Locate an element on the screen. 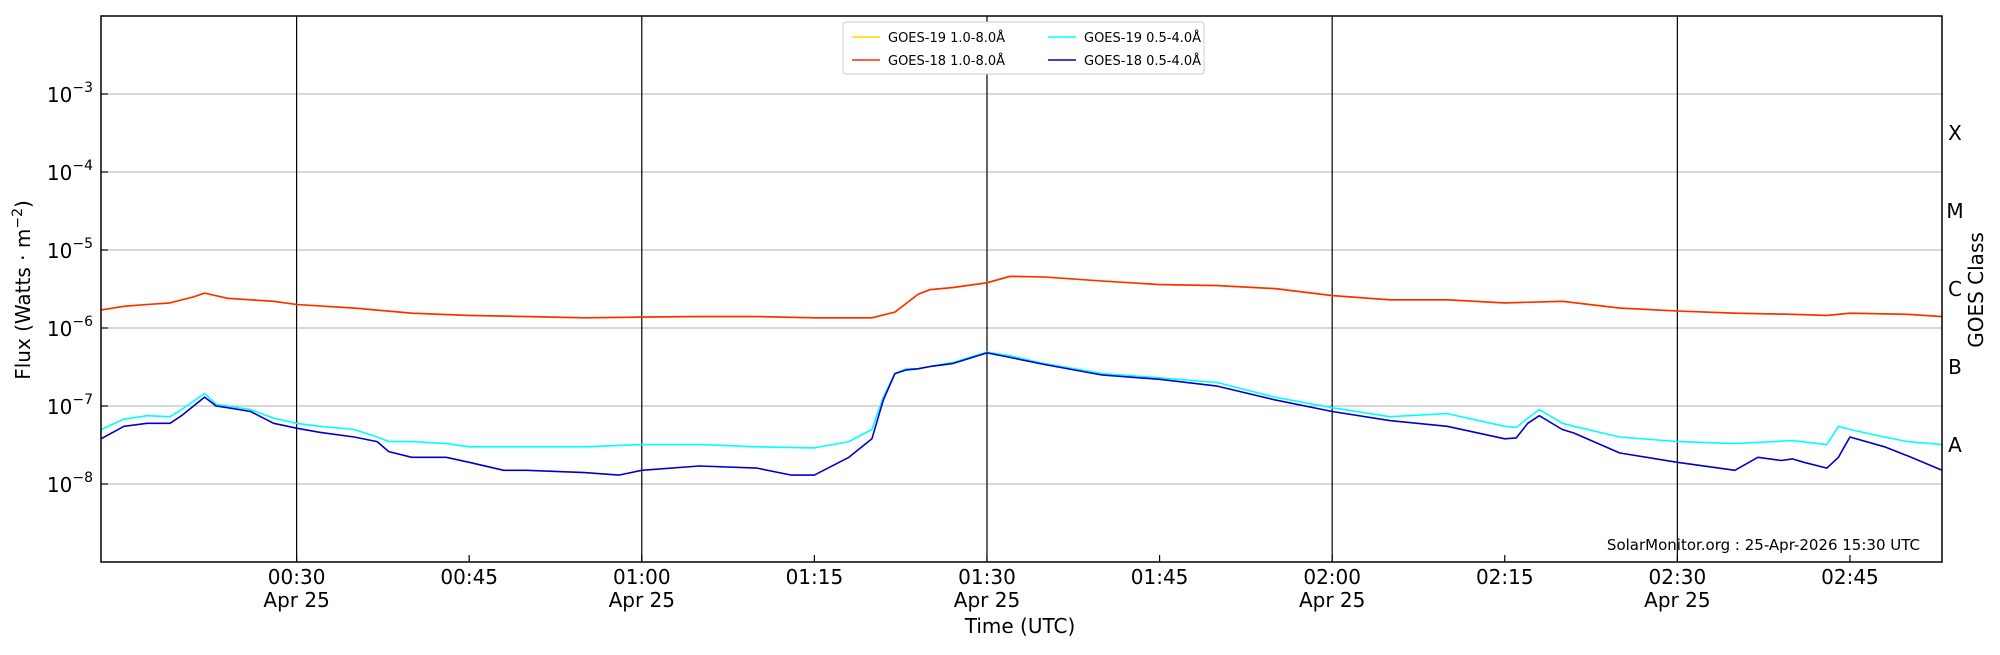 Image resolution: width=2000 pixels, height=655 pixels. y-tick-label: 10⁻⁷ is located at coordinates (70, 405).